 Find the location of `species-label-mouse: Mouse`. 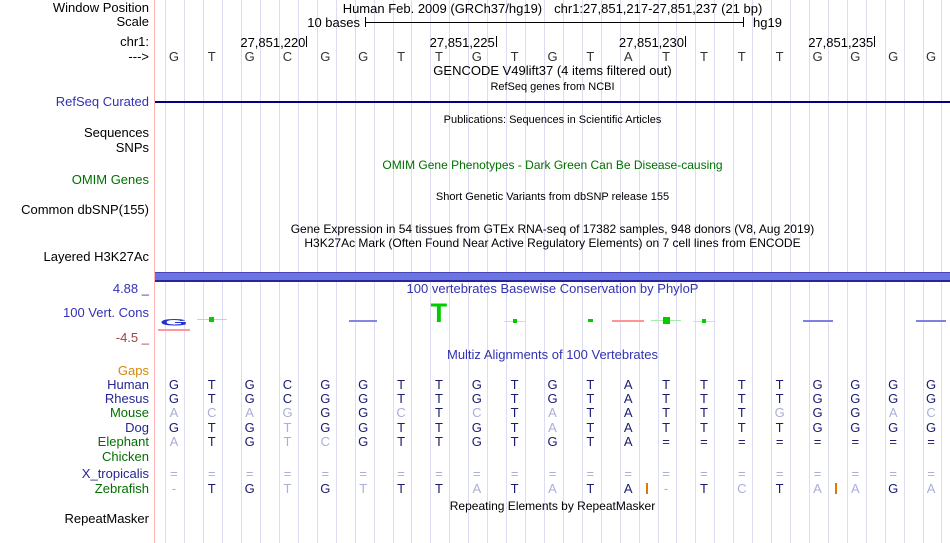

species-label-mouse: Mouse is located at coordinates (129, 412).